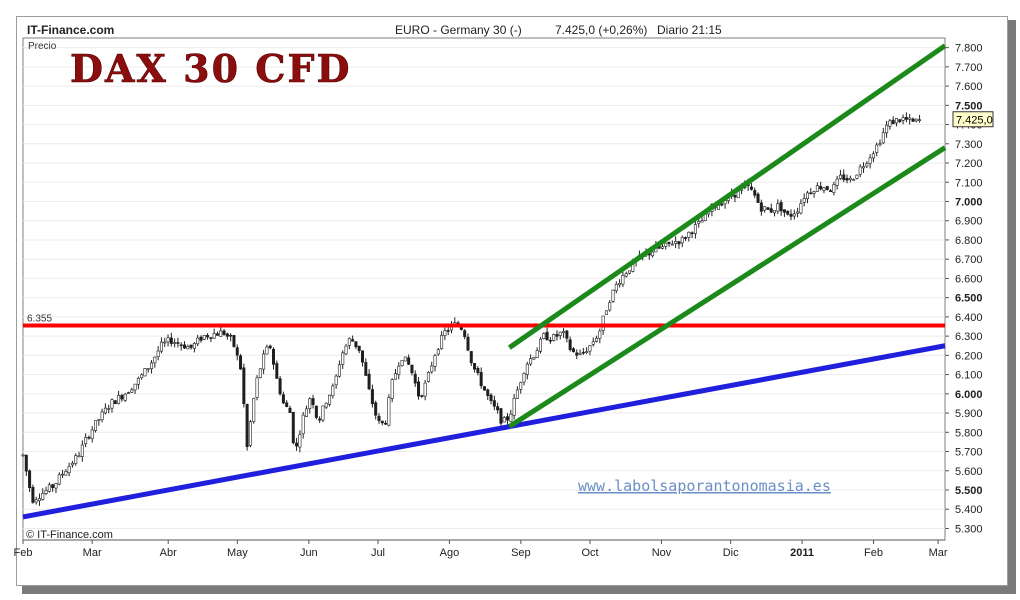 The height and width of the screenshot is (600, 1020). I want to click on y-tick-label: 5.500, so click(969, 491).